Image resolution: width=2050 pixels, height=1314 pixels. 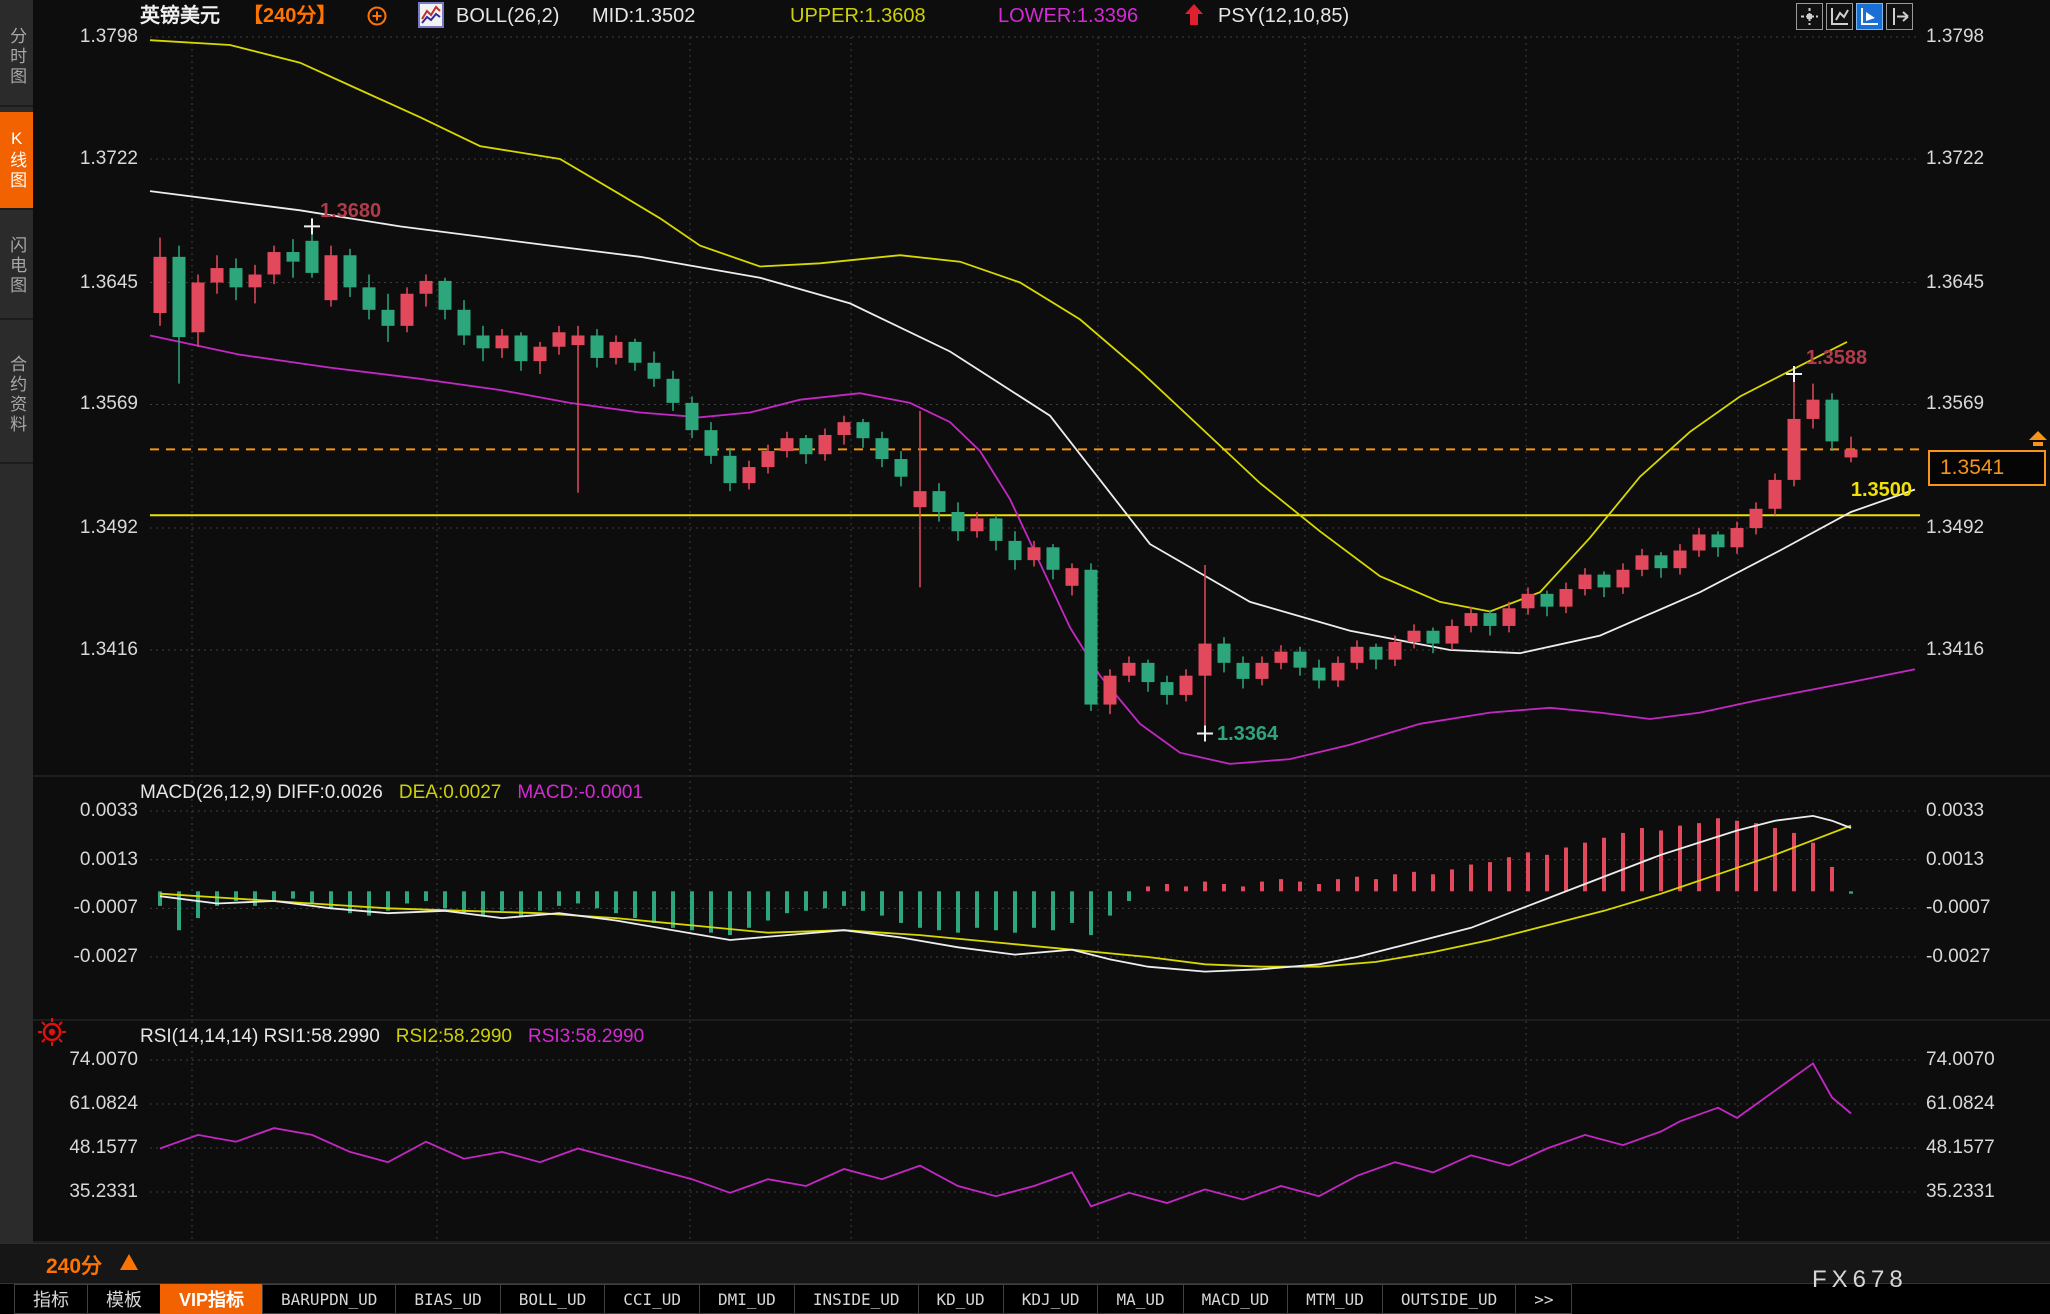 What do you see at coordinates (16, 267) in the screenshot?
I see `sidebar-tab-3: 闪电图` at bounding box center [16, 267].